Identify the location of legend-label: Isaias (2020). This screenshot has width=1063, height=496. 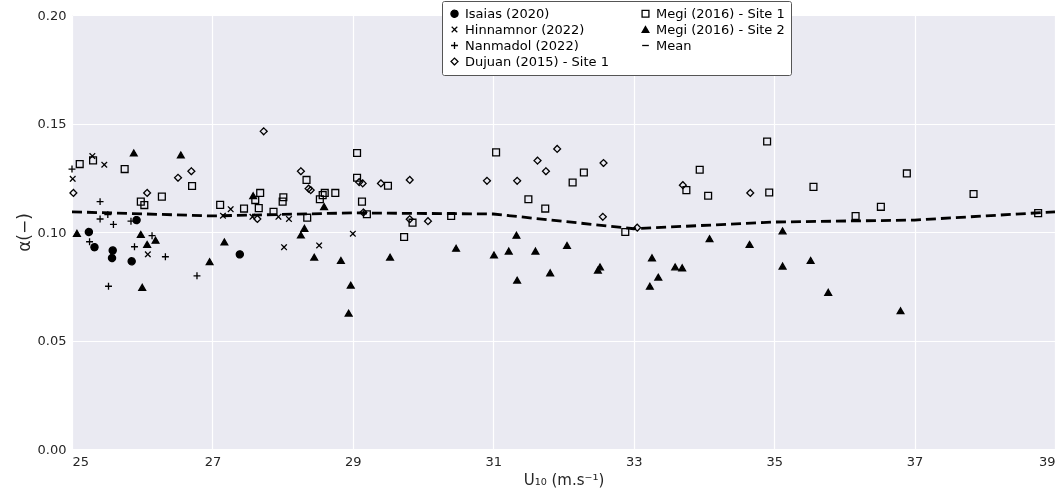
(507, 13).